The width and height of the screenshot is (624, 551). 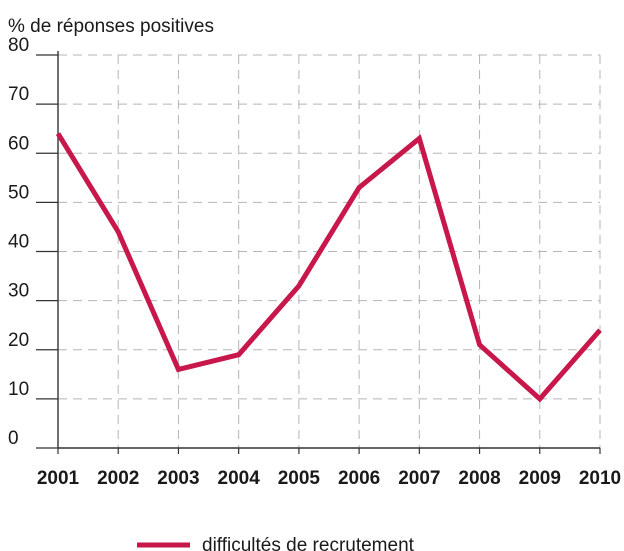 I want to click on y-tick-label: 20, so click(x=18, y=340).